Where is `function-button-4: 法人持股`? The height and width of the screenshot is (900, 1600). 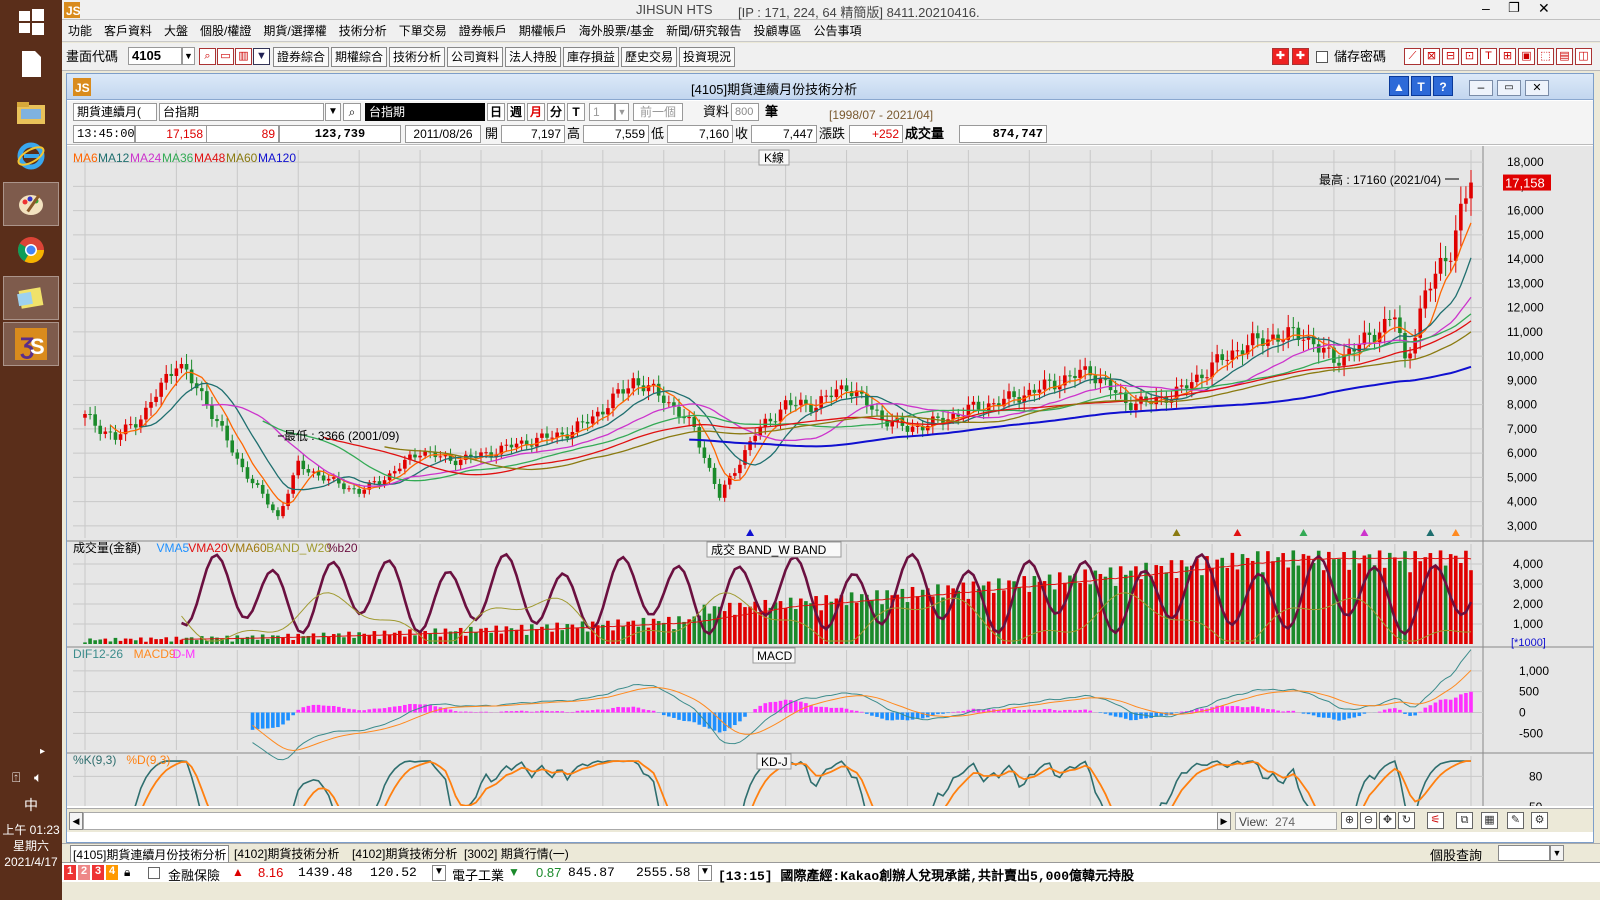 function-button-4: 法人持股 is located at coordinates (533, 57).